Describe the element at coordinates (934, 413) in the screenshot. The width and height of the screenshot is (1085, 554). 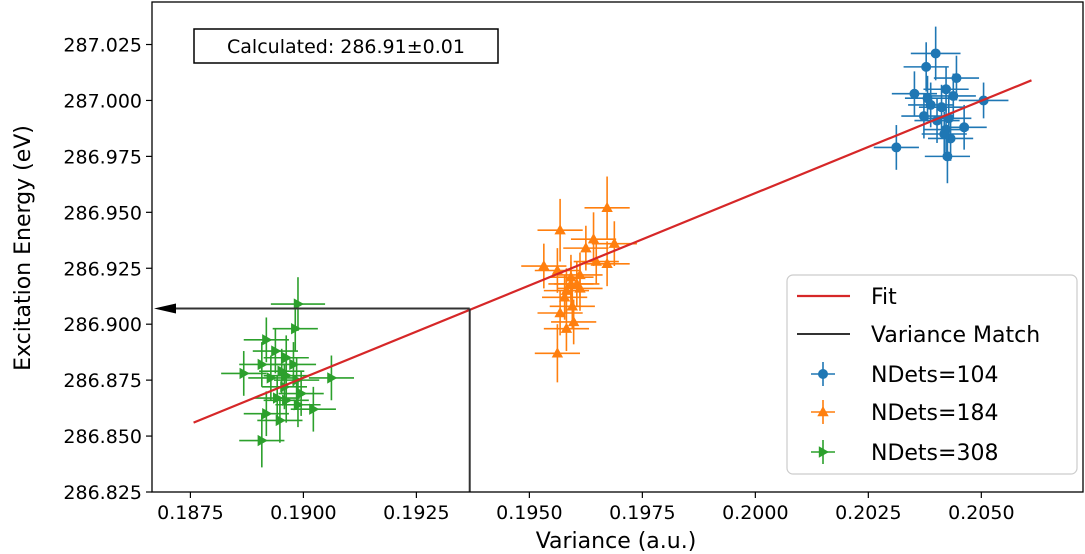
I see `legend-label-ndets-184: NDets=184` at that location.